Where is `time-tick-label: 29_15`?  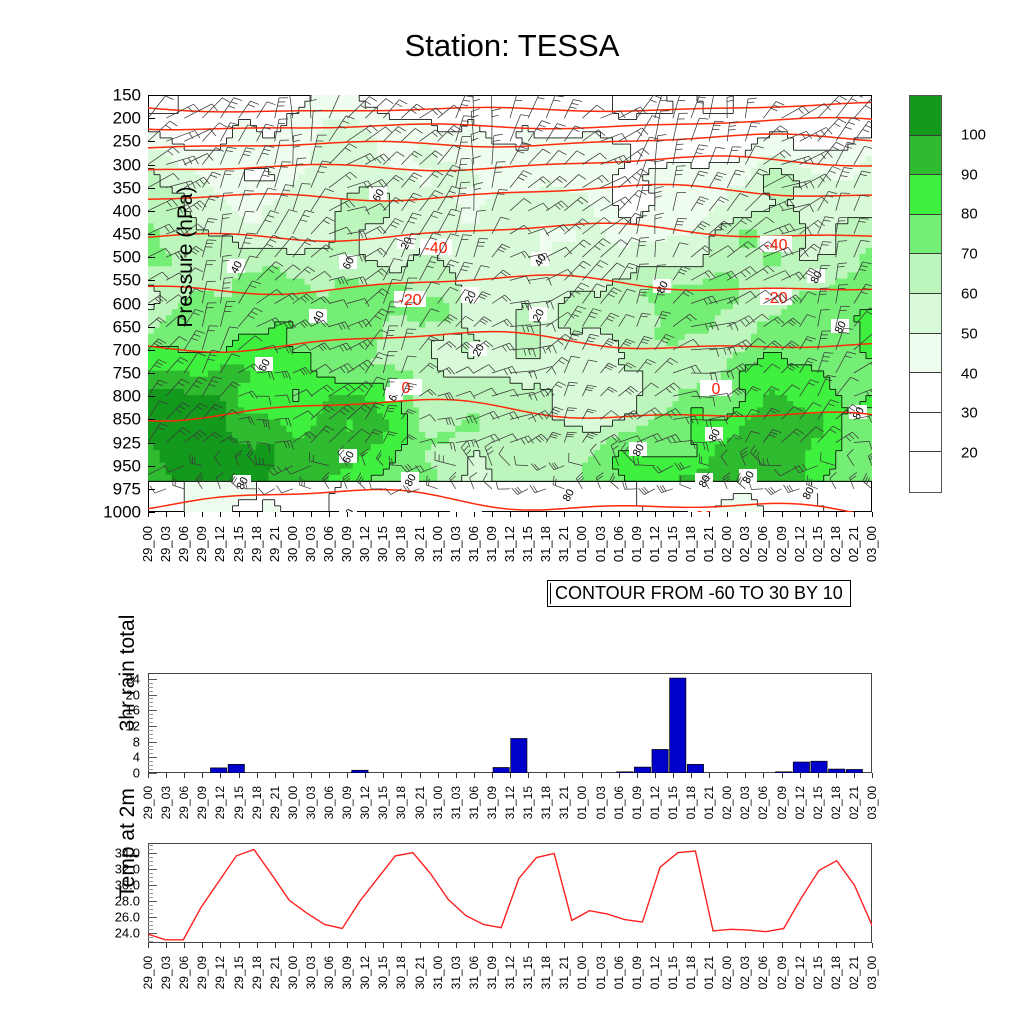 time-tick-label: 29_15 is located at coordinates (238, 544).